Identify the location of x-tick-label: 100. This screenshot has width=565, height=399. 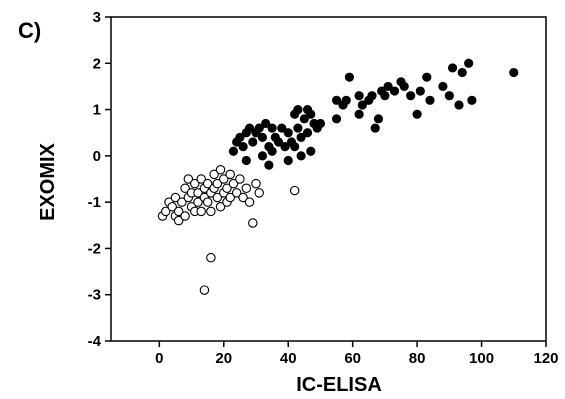
(481, 358).